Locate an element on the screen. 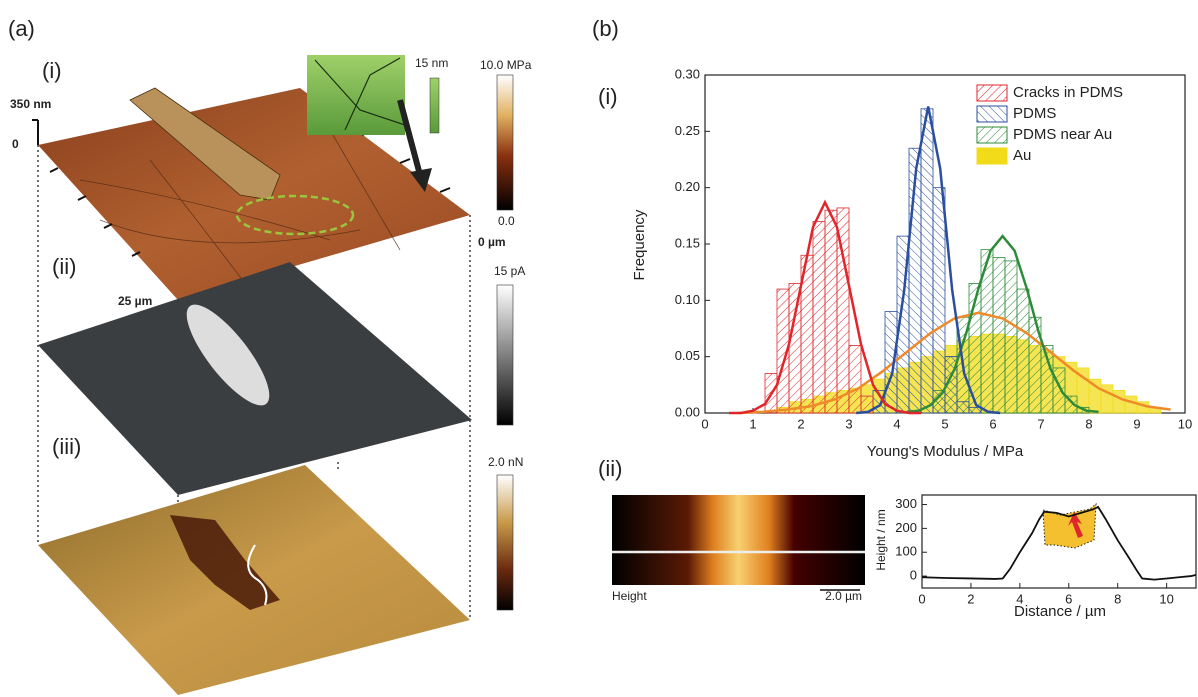 The image size is (1198, 697). colorbar-label: 15 pA is located at coordinates (509, 271).